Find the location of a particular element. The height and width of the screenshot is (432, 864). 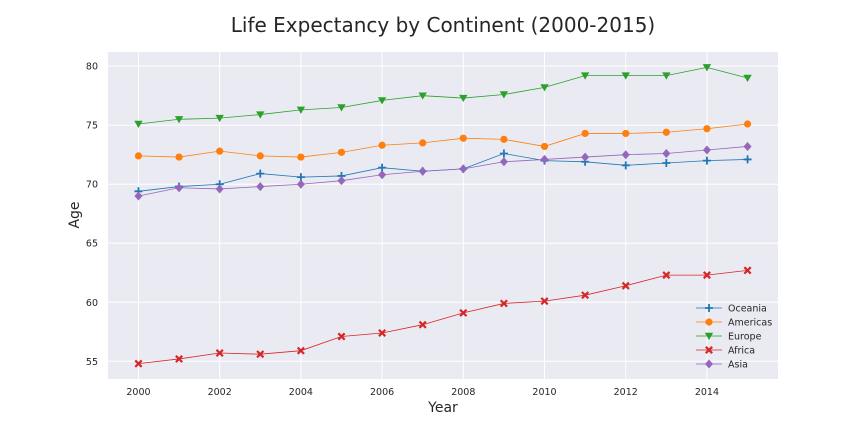

x-tick-labels: 2000 2002 2004 2006 2008 2010 2012 2014 is located at coordinates (422, 392).